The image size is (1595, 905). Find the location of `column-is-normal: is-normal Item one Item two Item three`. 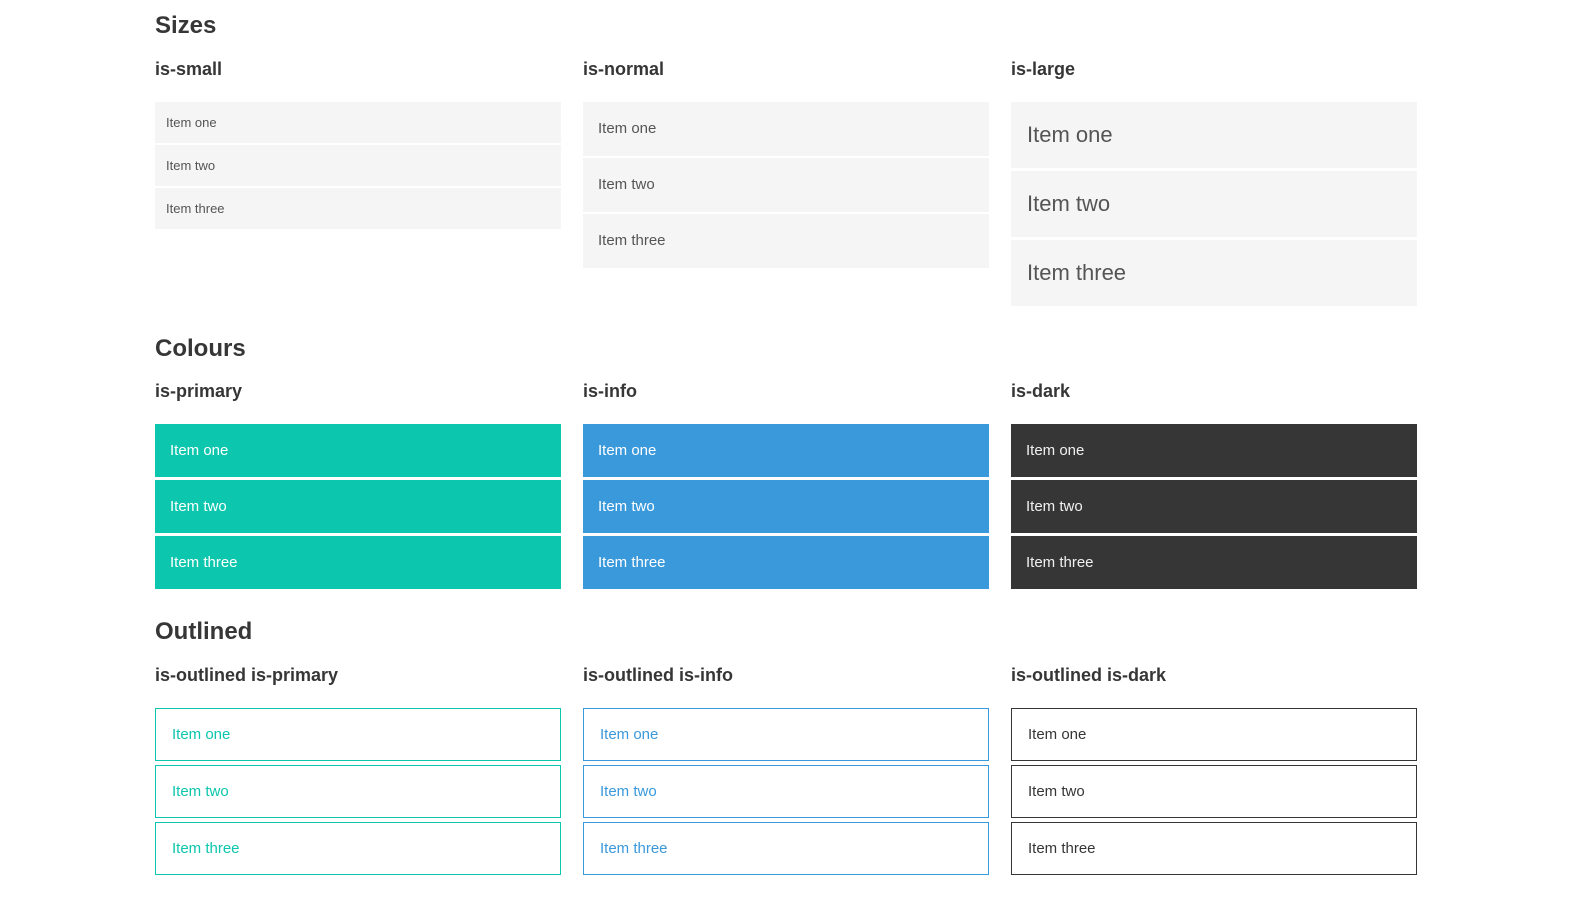

column-is-normal: is-normal Item one Item two Item three is located at coordinates (786, 183).